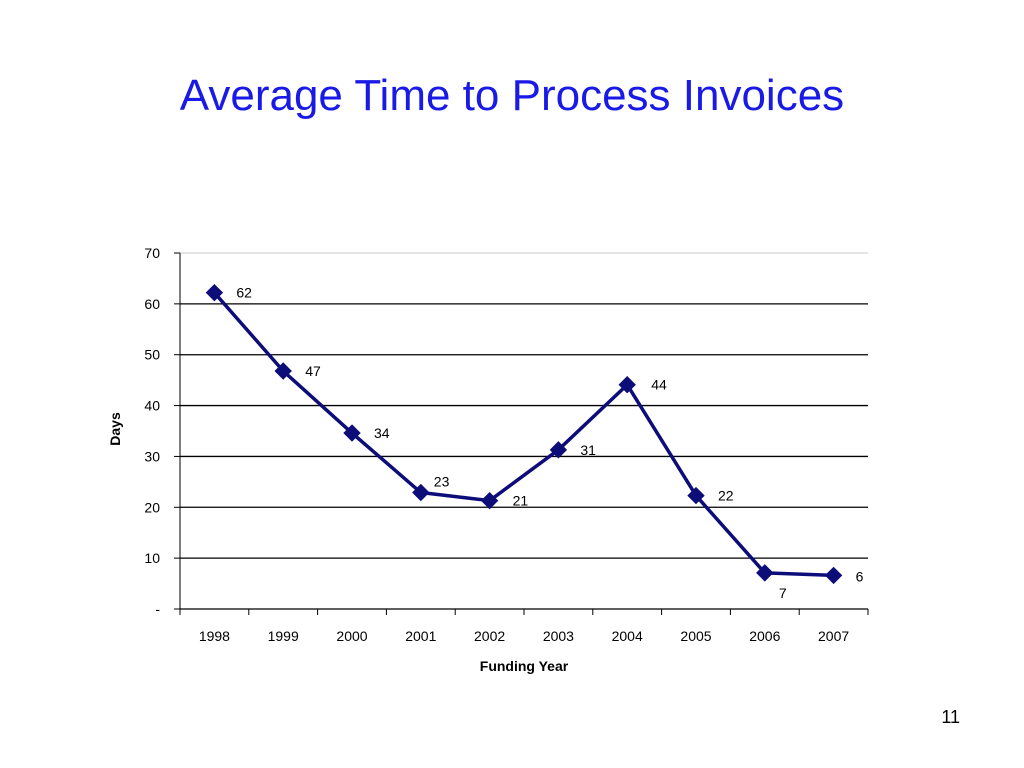  I want to click on x-tick-label: 2006, so click(764, 636).